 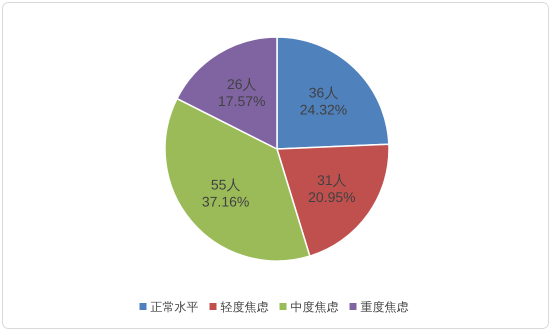 What do you see at coordinates (332, 188) in the screenshot?
I see `data-label: 31人 20.95%` at bounding box center [332, 188].